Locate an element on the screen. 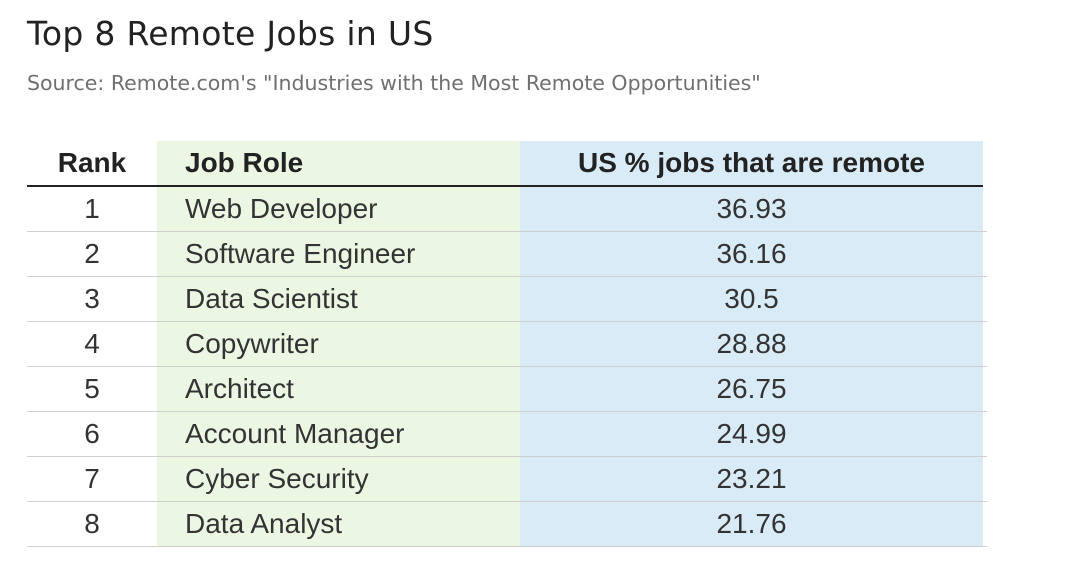  table-header: Rank Job Role US % jobs that are remote is located at coordinates (507, 164).